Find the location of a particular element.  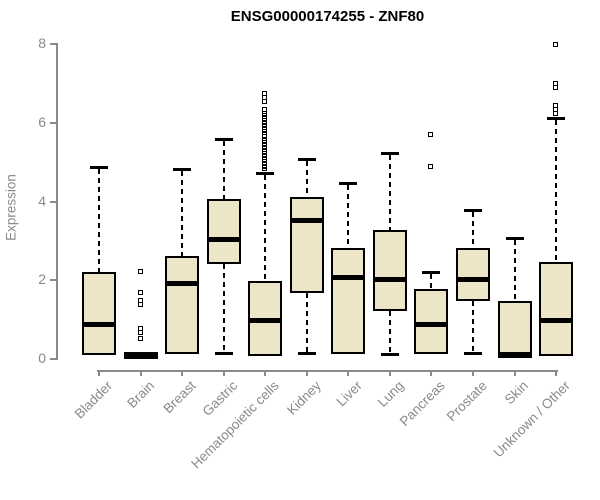

y-tick-label: 2 is located at coordinates (42, 279).